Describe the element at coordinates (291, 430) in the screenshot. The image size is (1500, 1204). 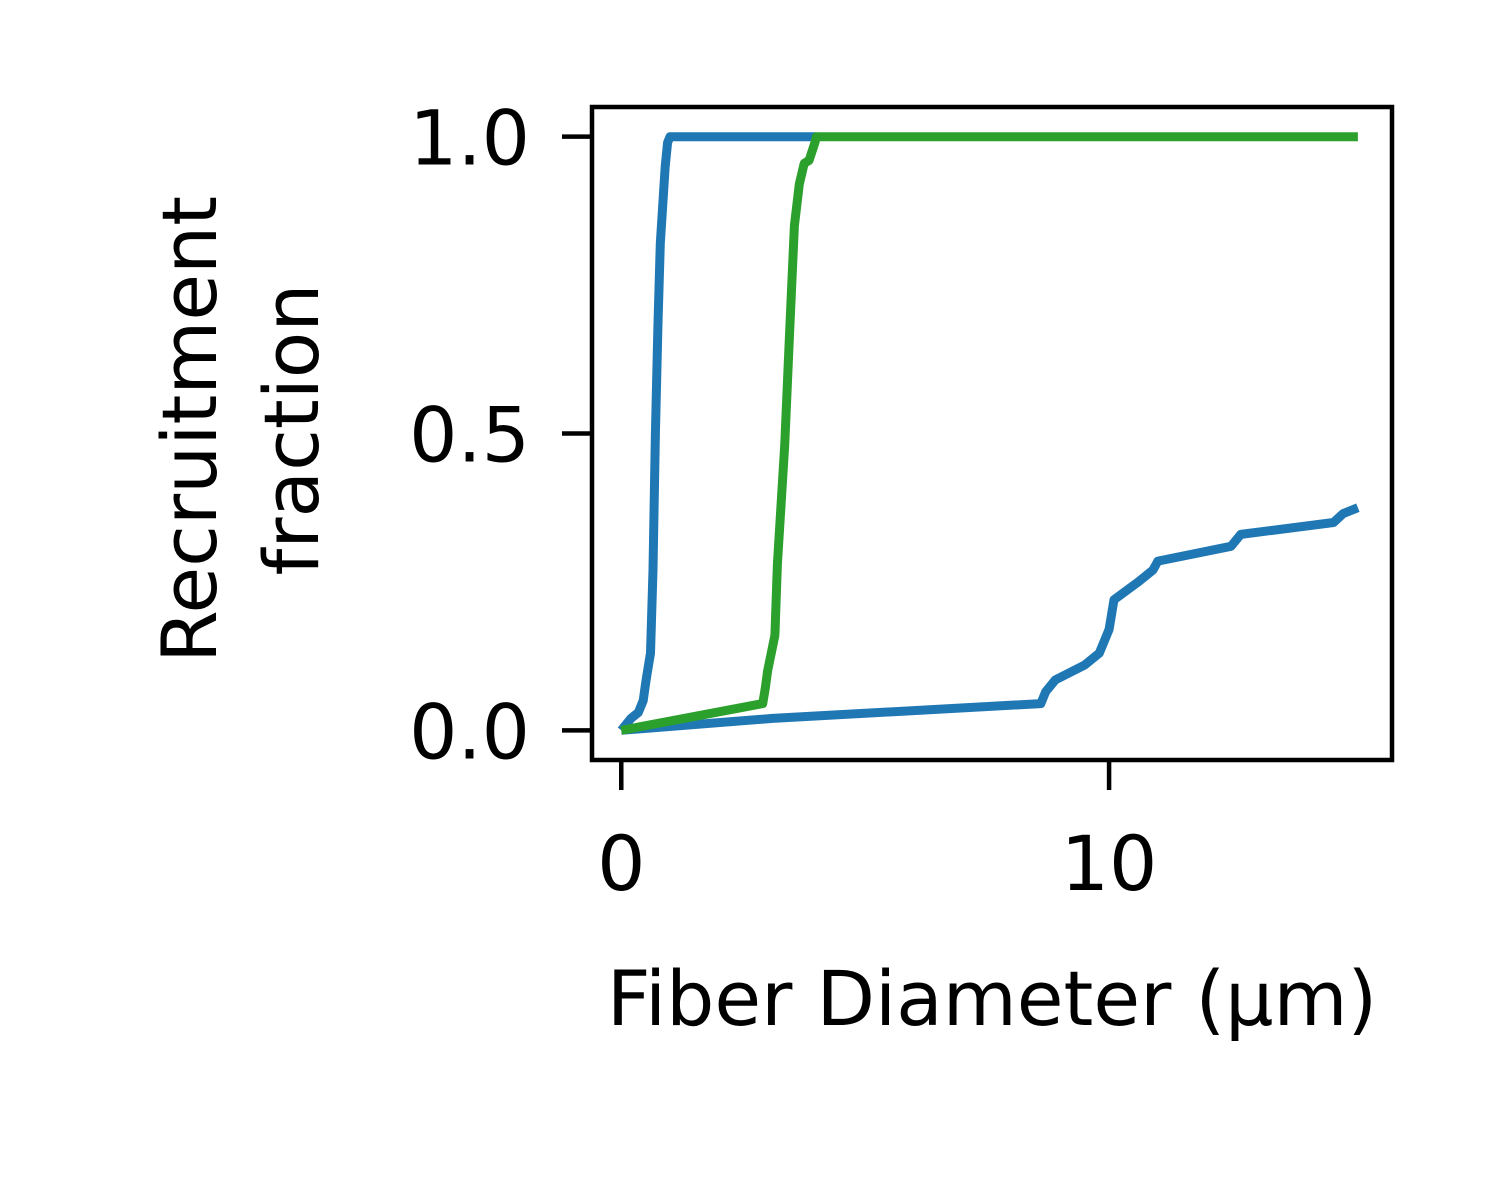
I see `y-axis-title-line-2: fraction` at that location.